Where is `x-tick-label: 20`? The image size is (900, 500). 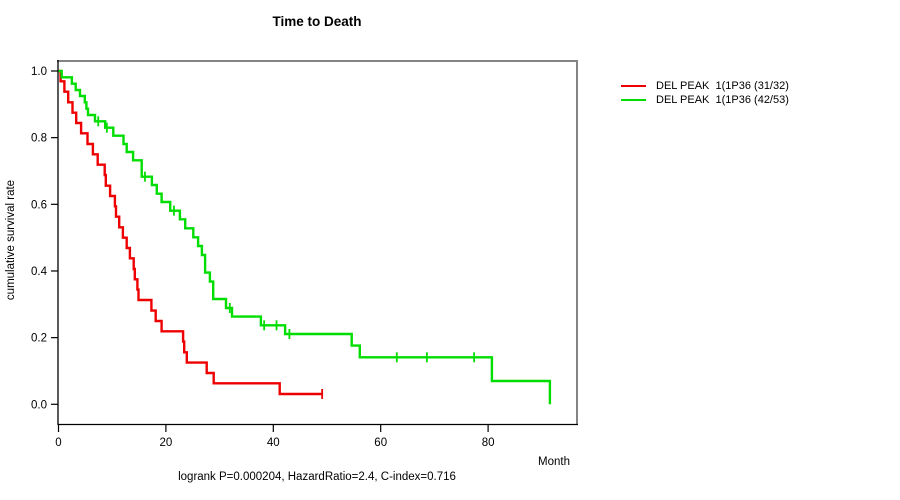
x-tick-label: 20 is located at coordinates (166, 443).